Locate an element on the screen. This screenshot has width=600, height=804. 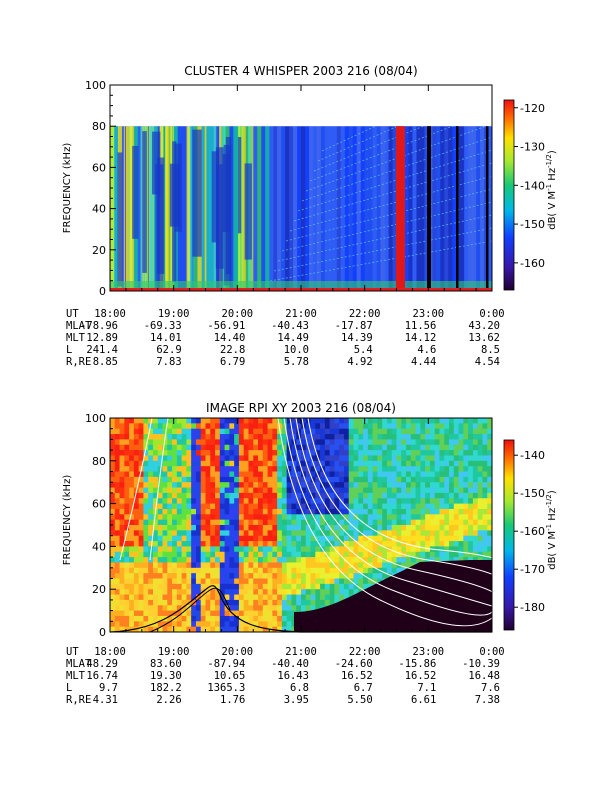
ephemeris-value: 43.20 is located at coordinates (484, 326).